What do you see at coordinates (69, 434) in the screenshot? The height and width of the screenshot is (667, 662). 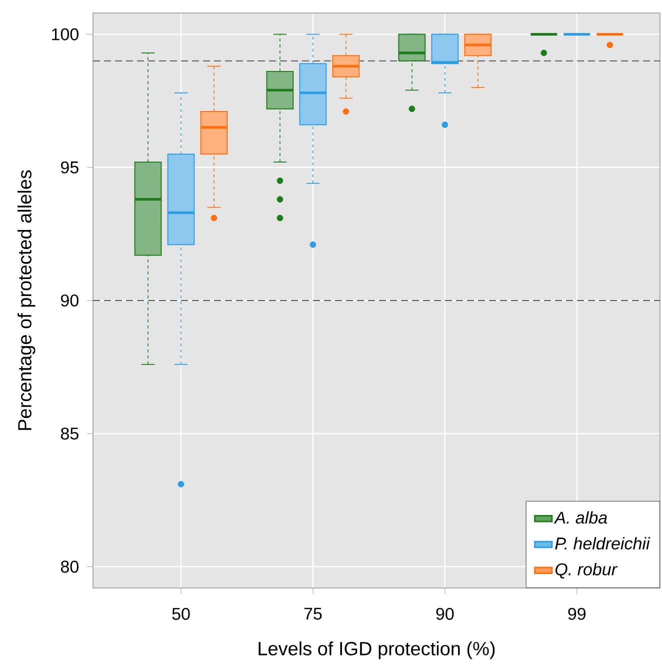 I see `y-tick-label: 85` at bounding box center [69, 434].